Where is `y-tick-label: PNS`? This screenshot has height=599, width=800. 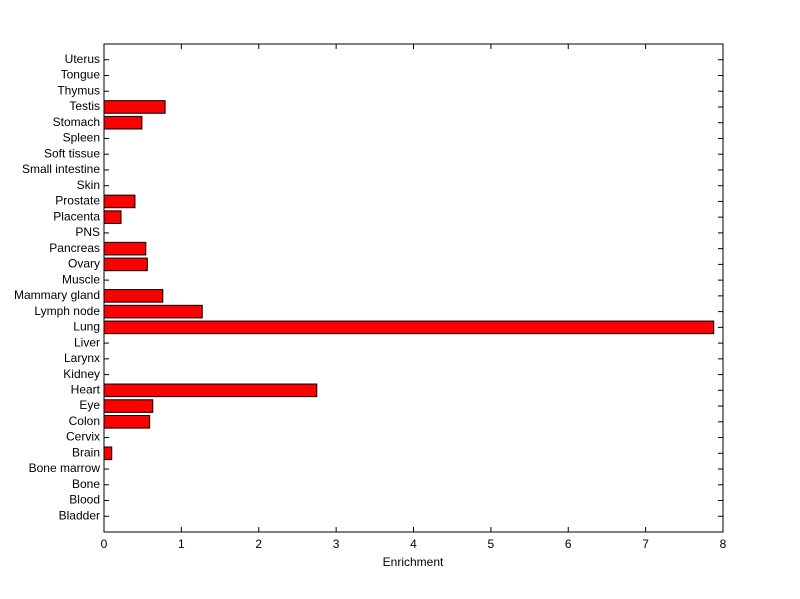 y-tick-label: PNS is located at coordinates (87, 232).